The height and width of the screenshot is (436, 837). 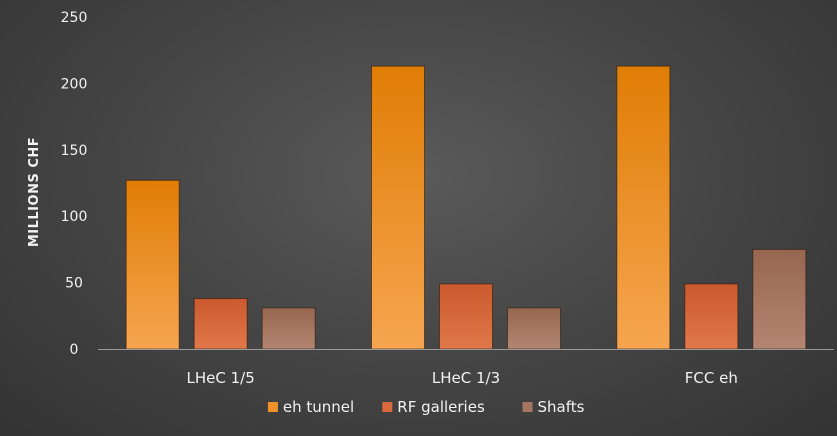 What do you see at coordinates (221, 378) in the screenshot?
I see `x-category-label: LHeC 1/5` at bounding box center [221, 378].